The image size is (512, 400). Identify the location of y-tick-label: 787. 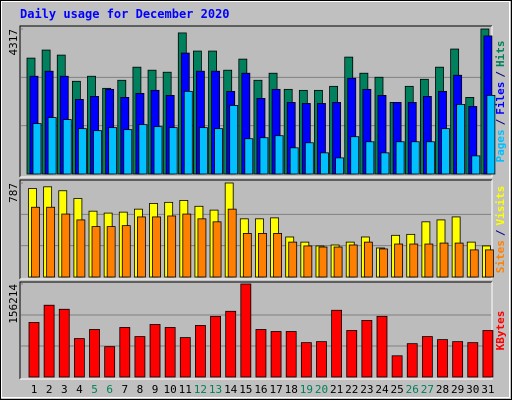
(13, 193).